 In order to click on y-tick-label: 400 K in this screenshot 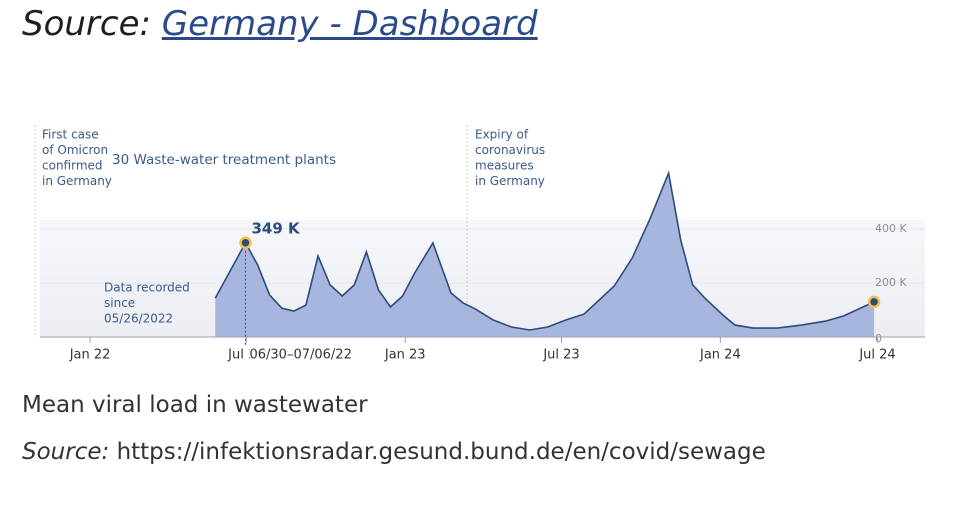, I will do `click(891, 228)`.